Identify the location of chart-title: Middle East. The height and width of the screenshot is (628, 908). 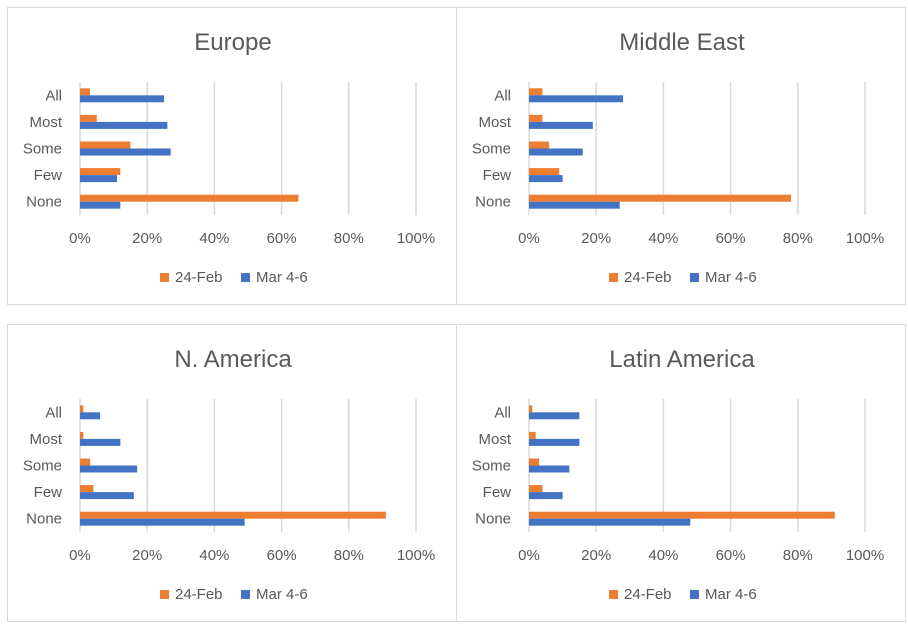
(682, 42).